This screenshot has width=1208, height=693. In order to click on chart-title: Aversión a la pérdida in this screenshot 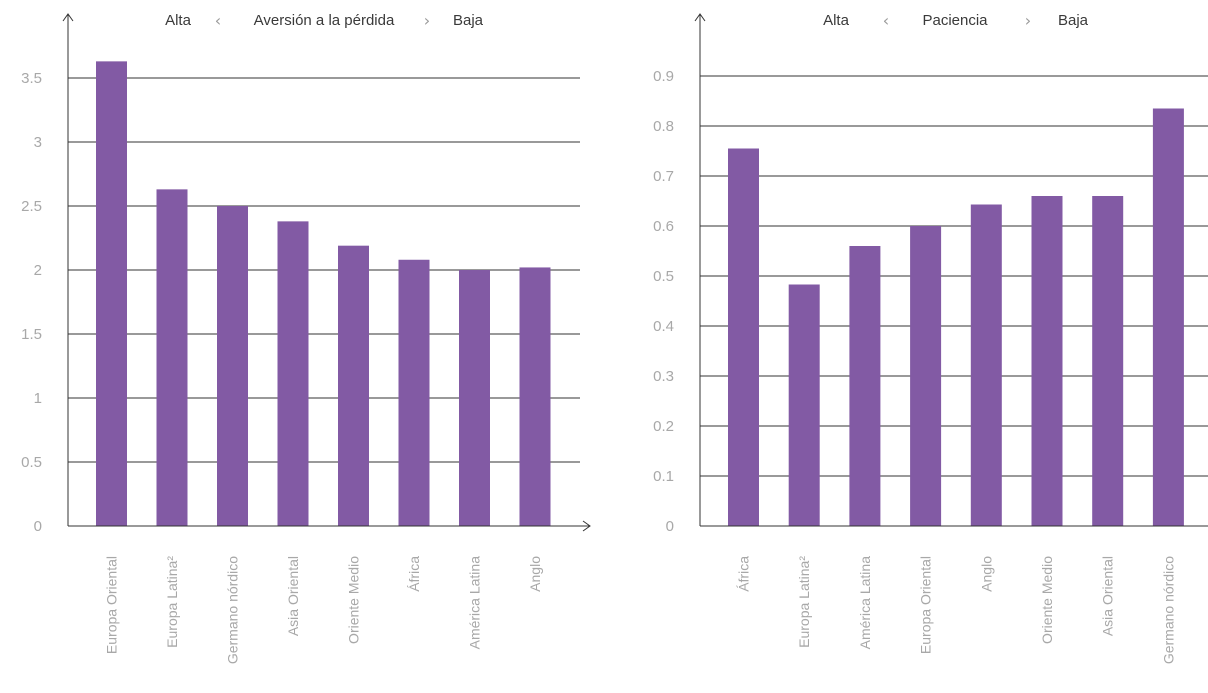, I will do `click(324, 20)`.